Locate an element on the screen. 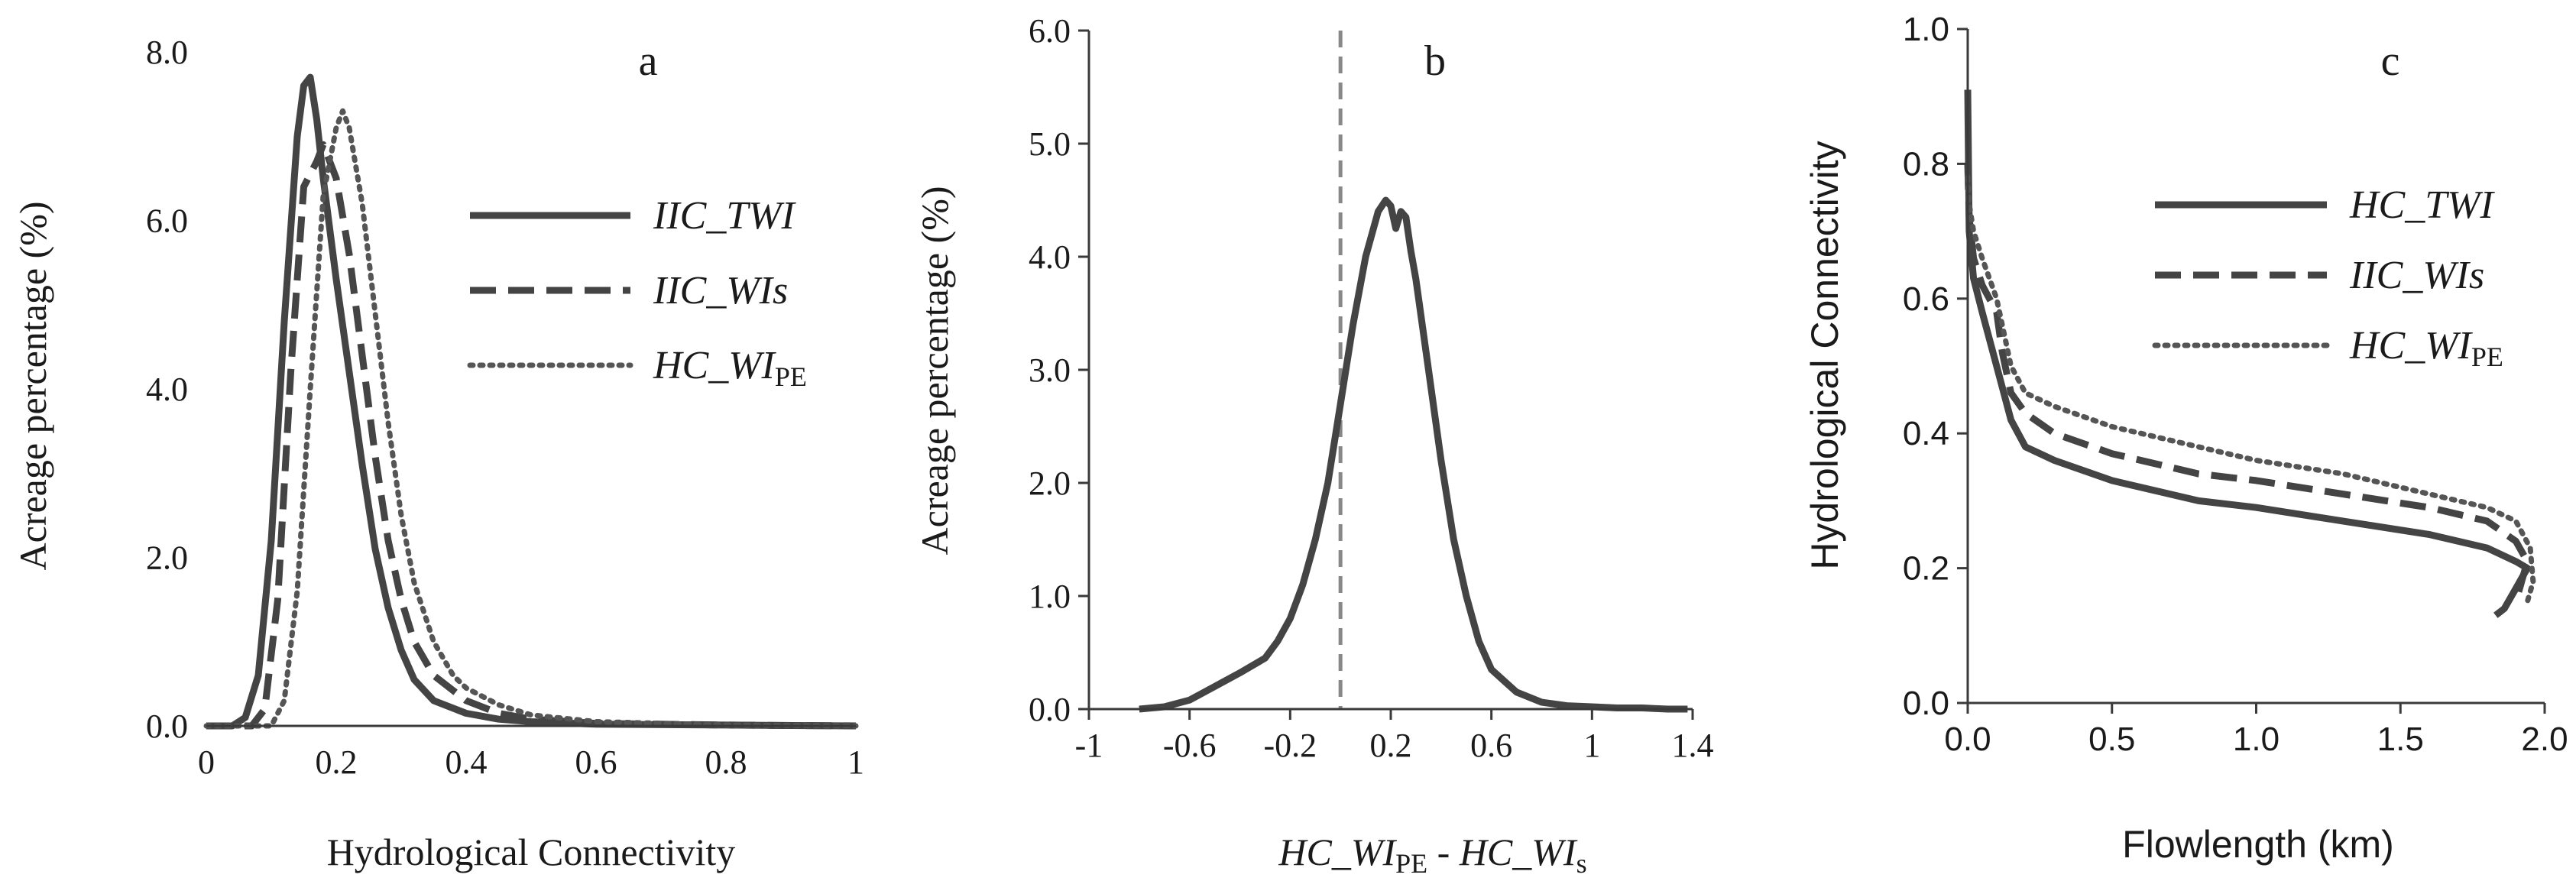  legend-label: IIC_TWI is located at coordinates (725, 216).